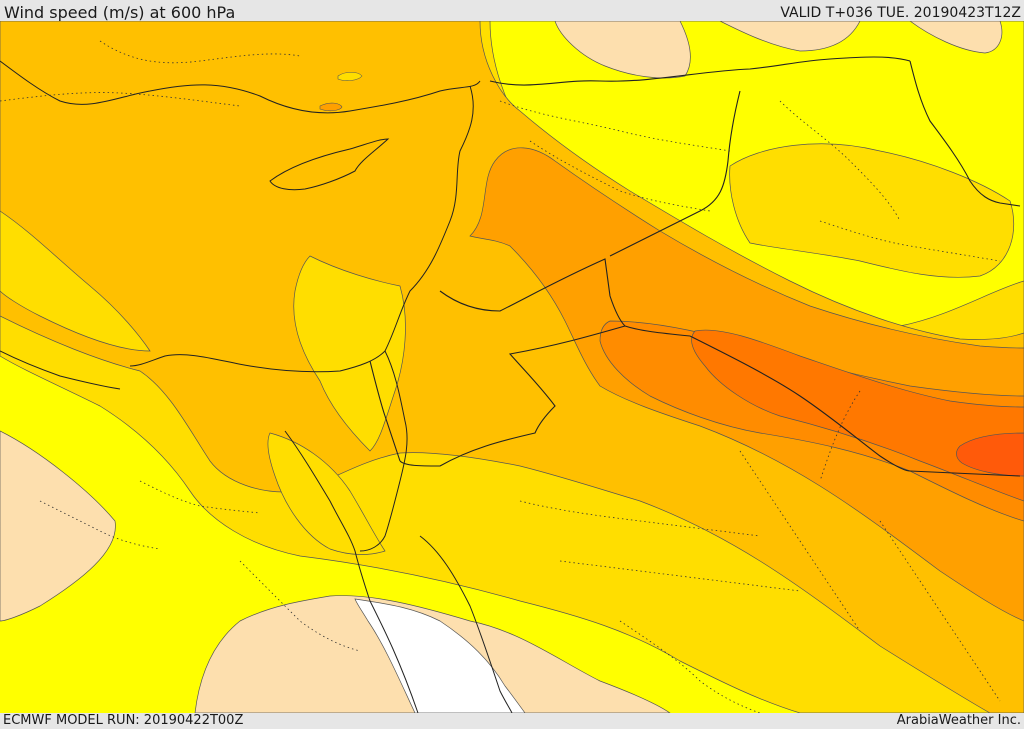  Describe the element at coordinates (900, 13) in the screenshot. I see `valid-time-label: VALID T+036 TUE. 20190423T12Z` at that location.